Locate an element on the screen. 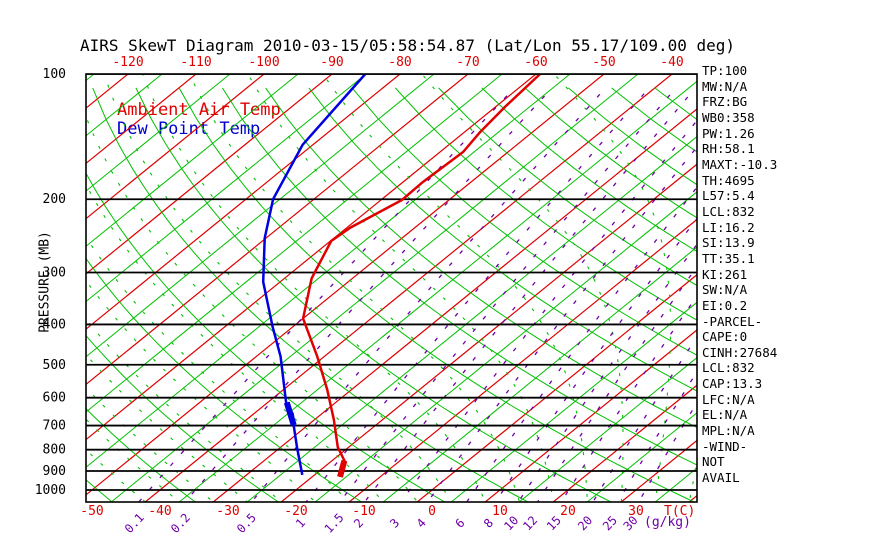 This screenshot has width=870, height=560. stats-row: MPL:N/A is located at coordinates (728, 431).